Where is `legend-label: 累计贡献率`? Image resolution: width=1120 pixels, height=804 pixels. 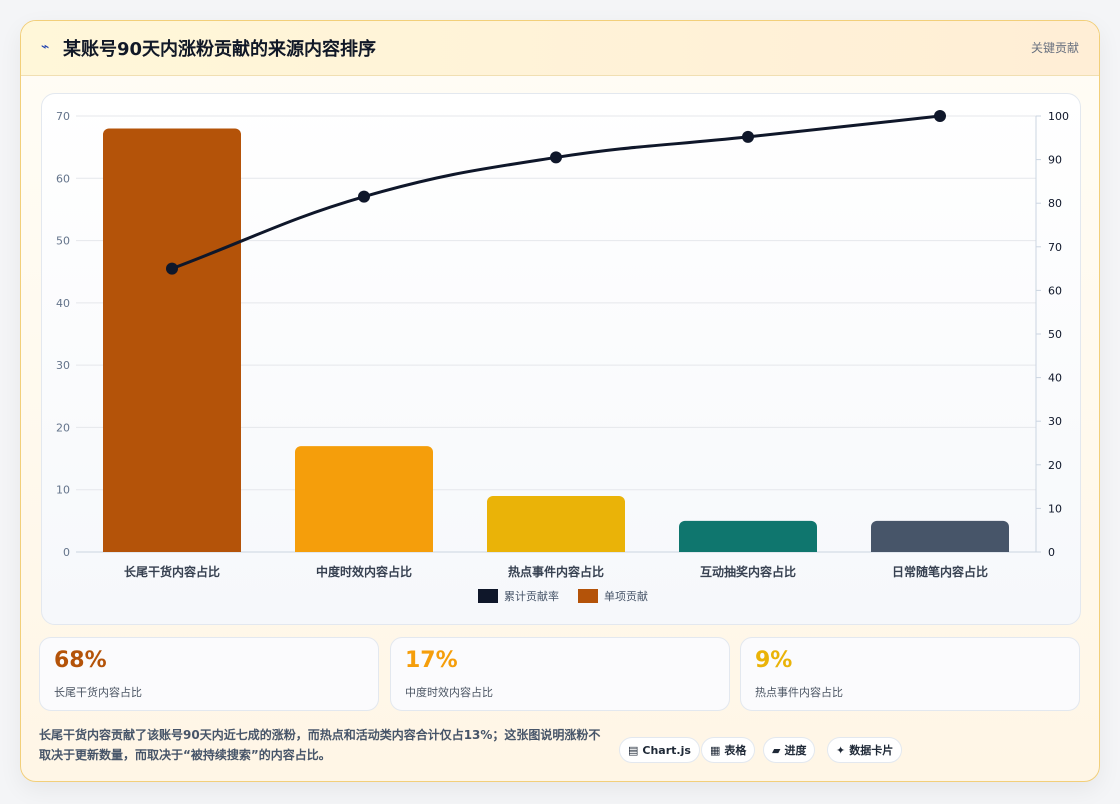 legend-label: 累计贡献率 is located at coordinates (531, 596).